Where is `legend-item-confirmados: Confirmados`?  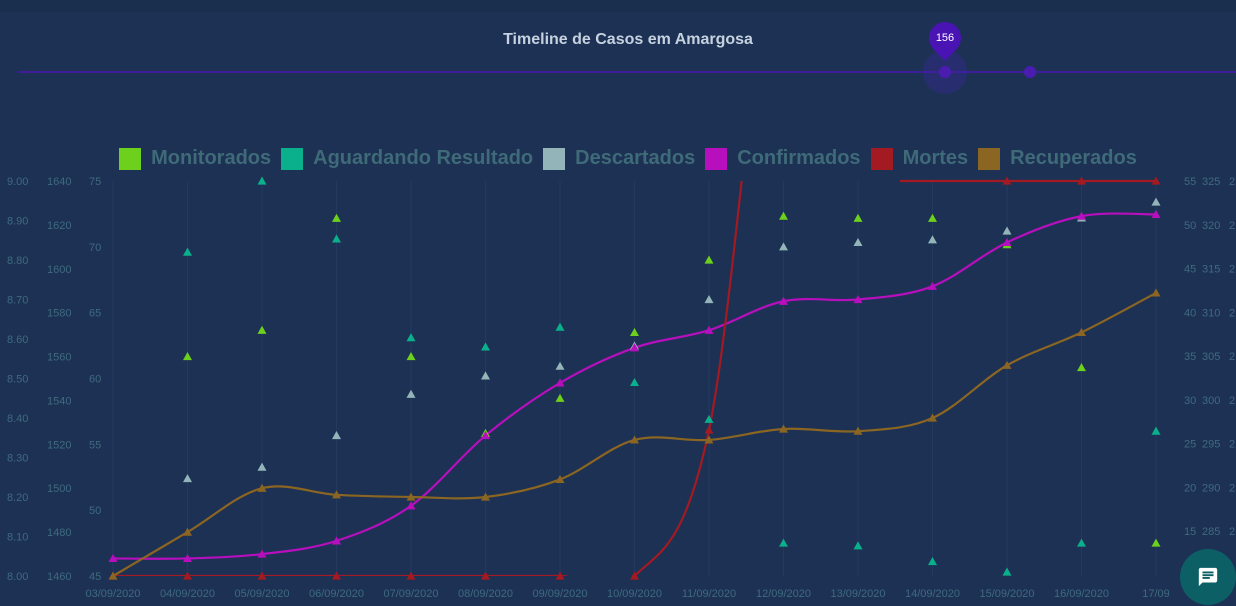
legend-item-confirmados: Confirmados is located at coordinates (783, 158).